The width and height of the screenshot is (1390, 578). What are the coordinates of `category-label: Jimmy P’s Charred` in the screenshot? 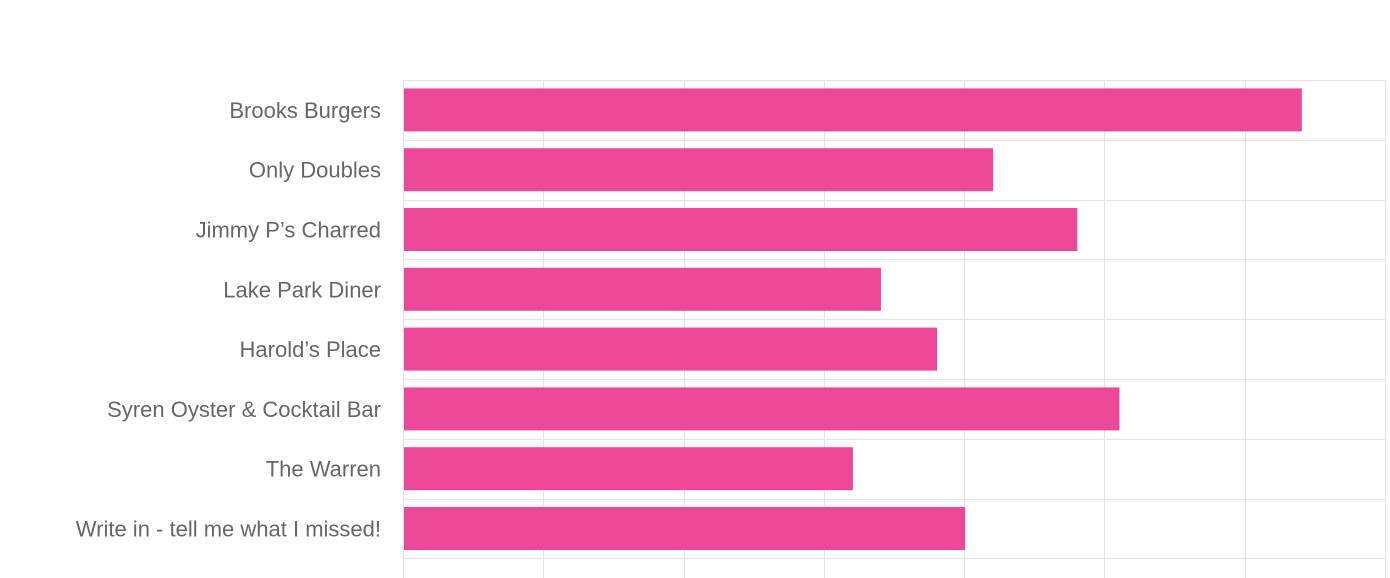 It's located at (288, 230).